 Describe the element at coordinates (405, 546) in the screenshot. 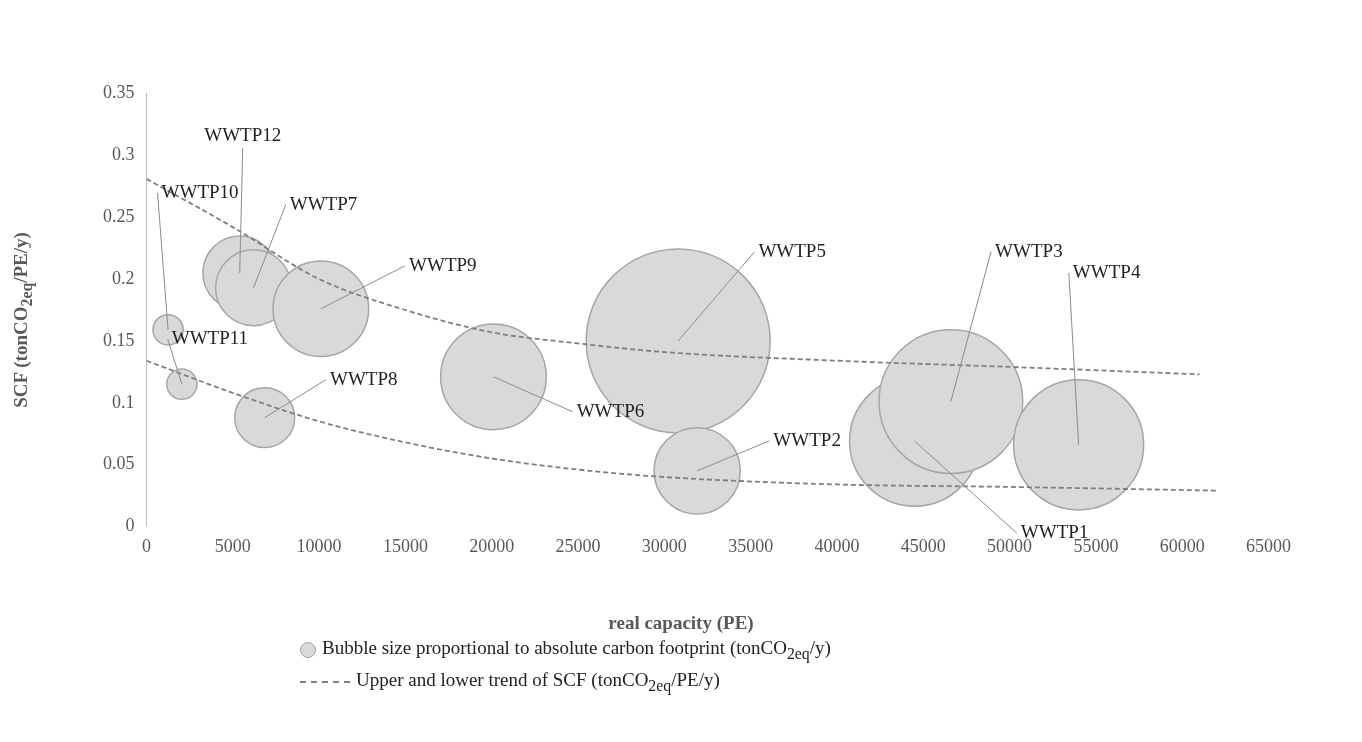

I see `x-tick-label: 15000` at that location.